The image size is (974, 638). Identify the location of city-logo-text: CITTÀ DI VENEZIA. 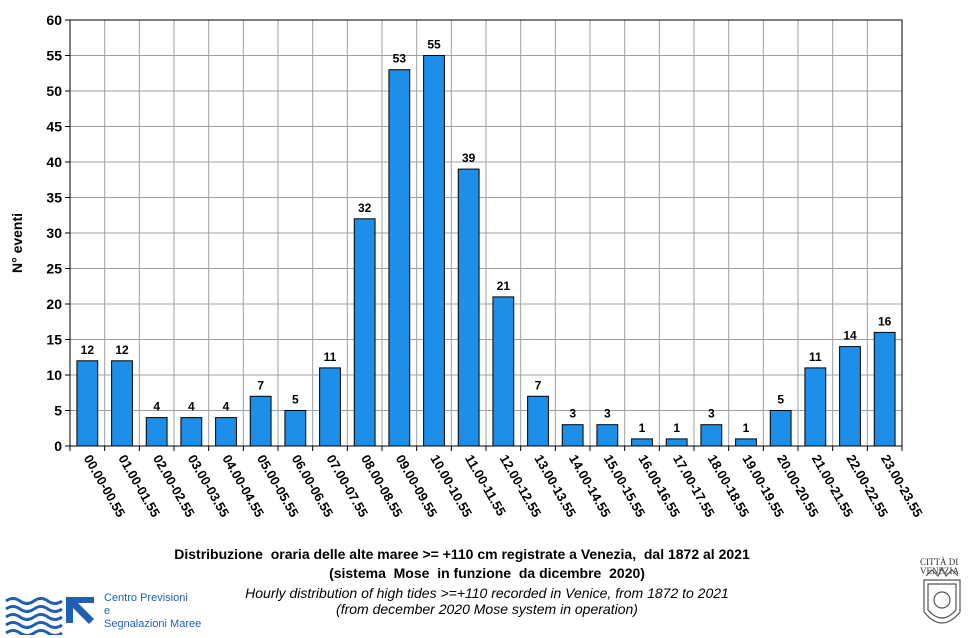
(939, 567).